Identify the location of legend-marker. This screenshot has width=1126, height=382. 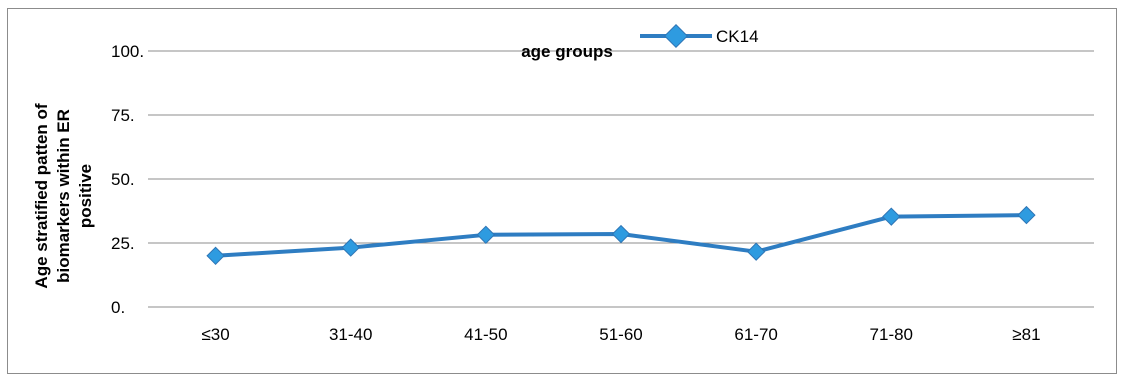
(676, 36).